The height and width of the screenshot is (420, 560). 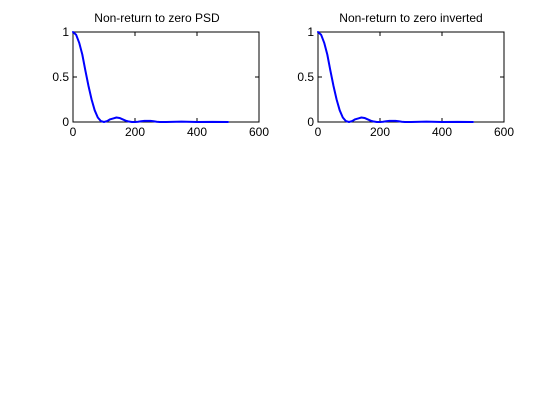 I want to click on plot-title: Non-return to zero inverted, so click(x=410, y=18).